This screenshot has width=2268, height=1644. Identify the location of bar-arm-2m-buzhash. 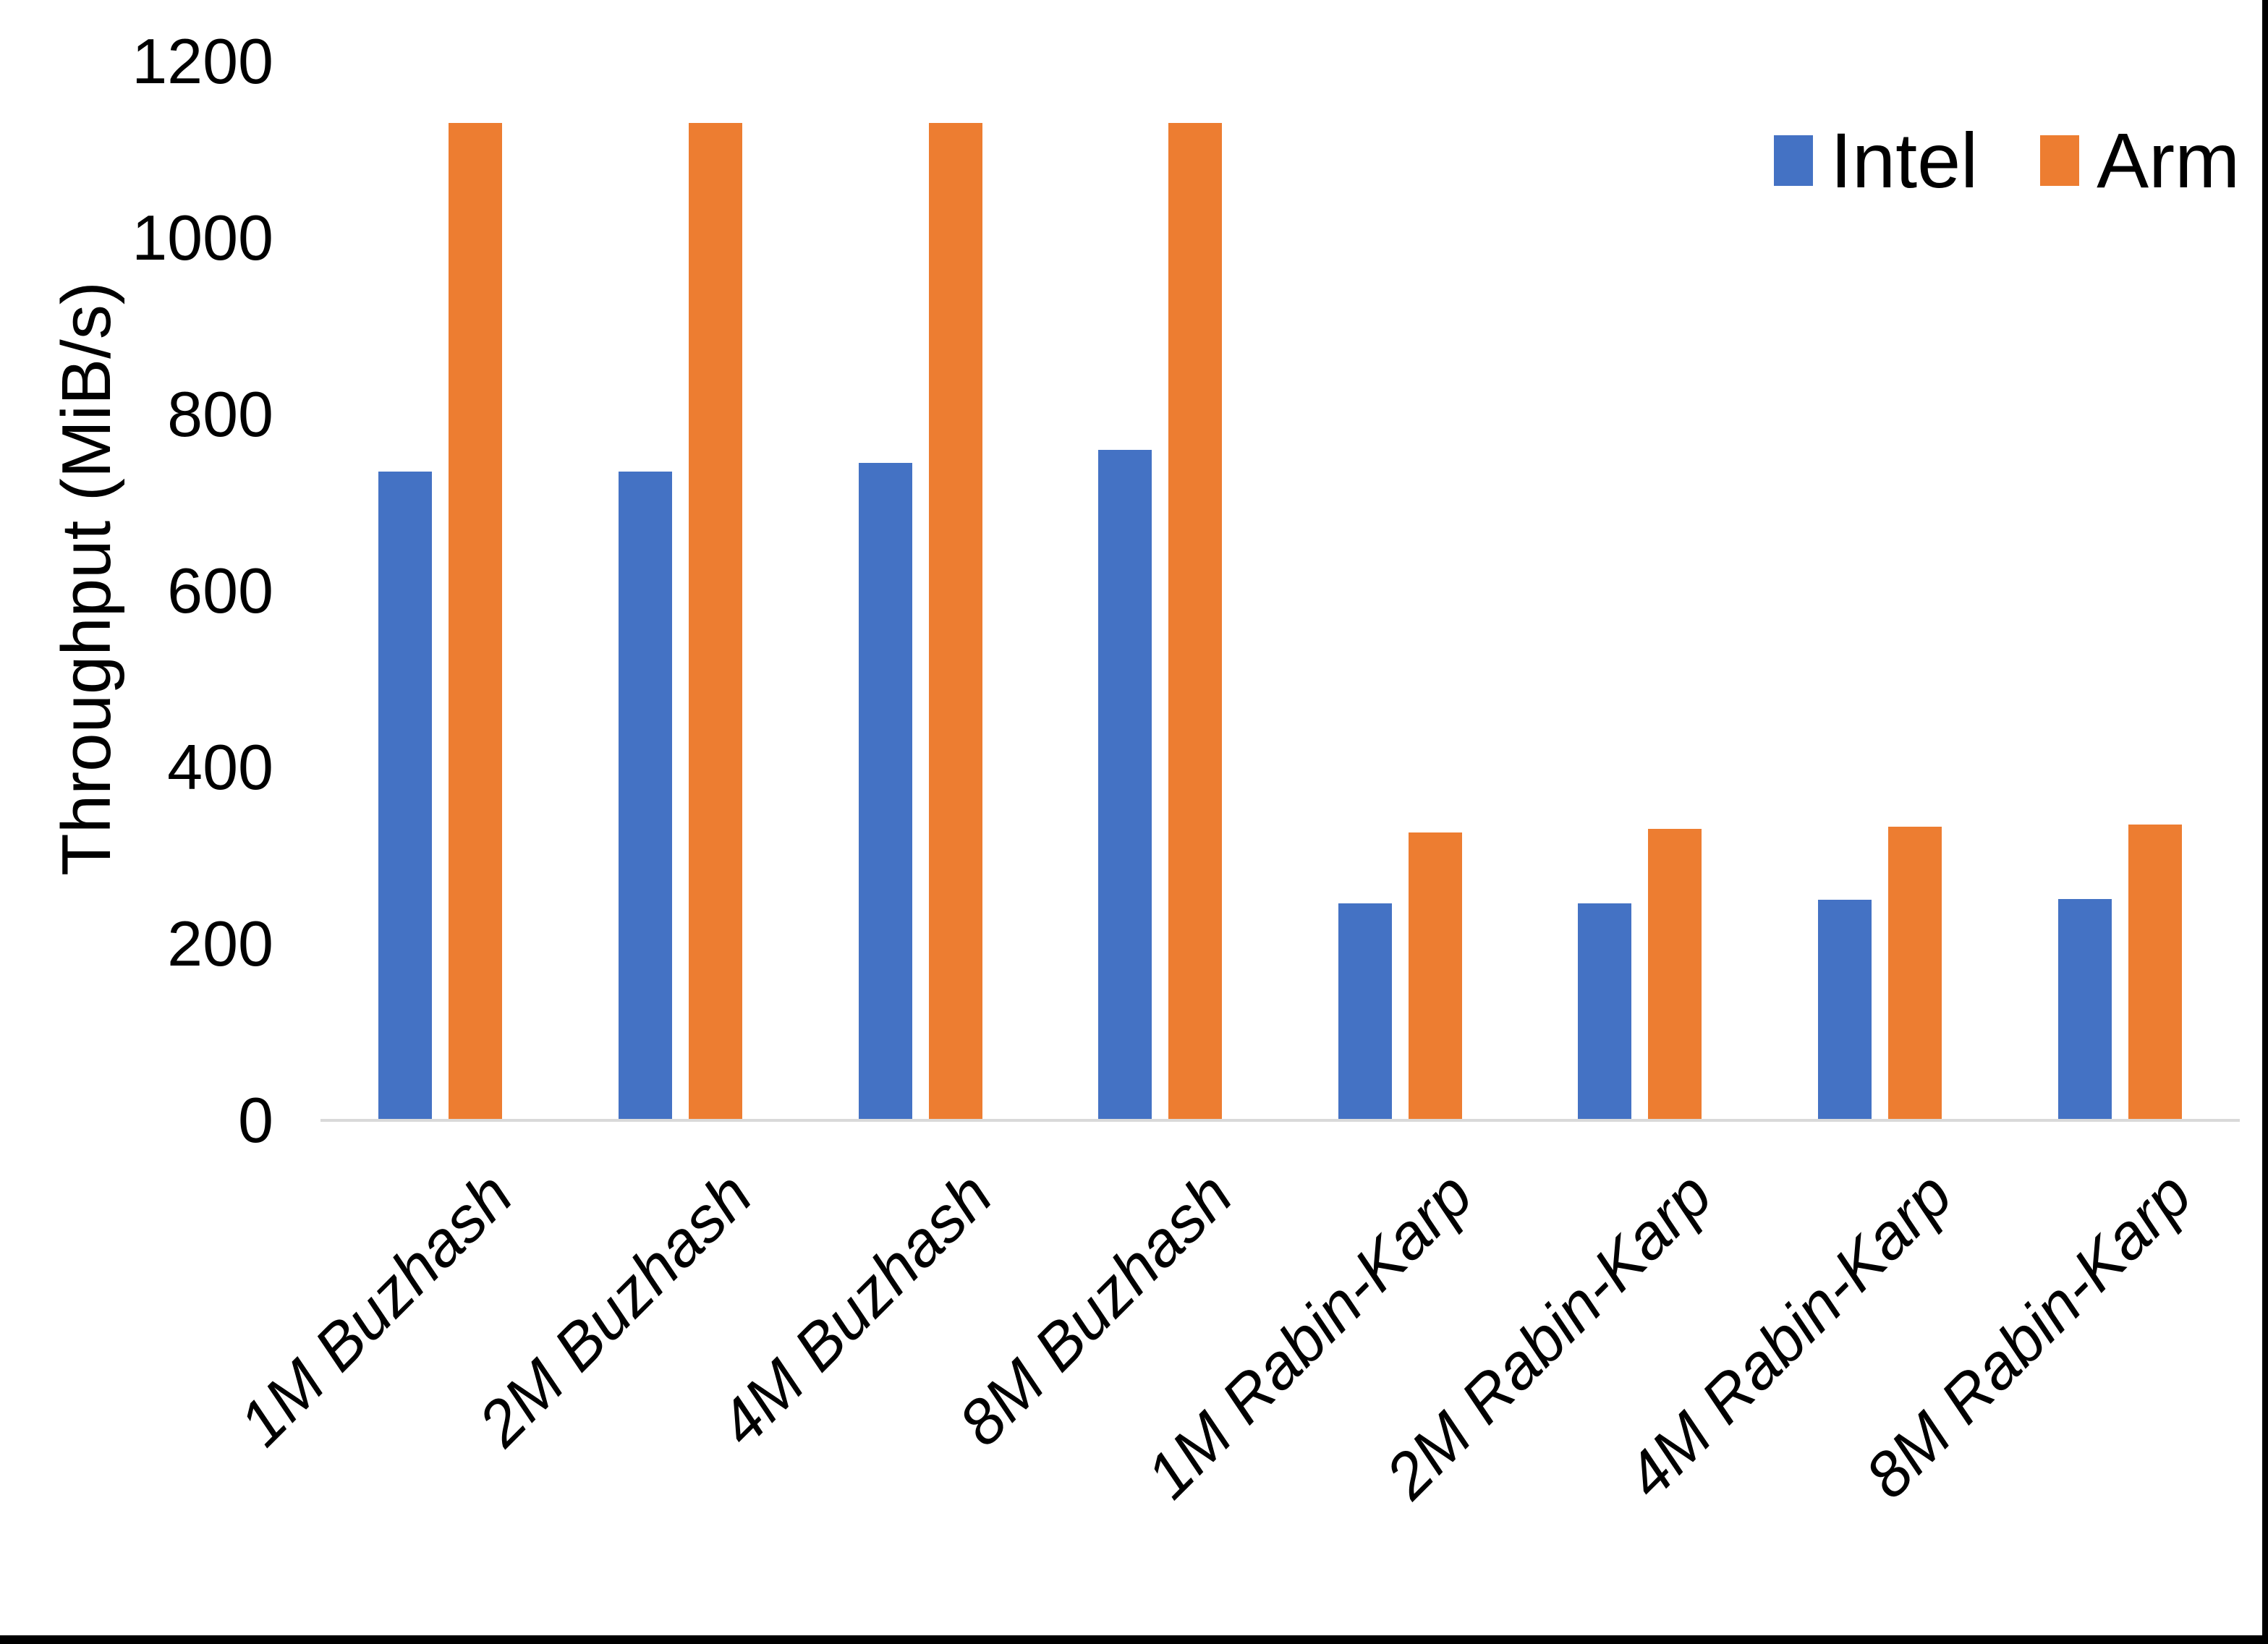
(715, 621).